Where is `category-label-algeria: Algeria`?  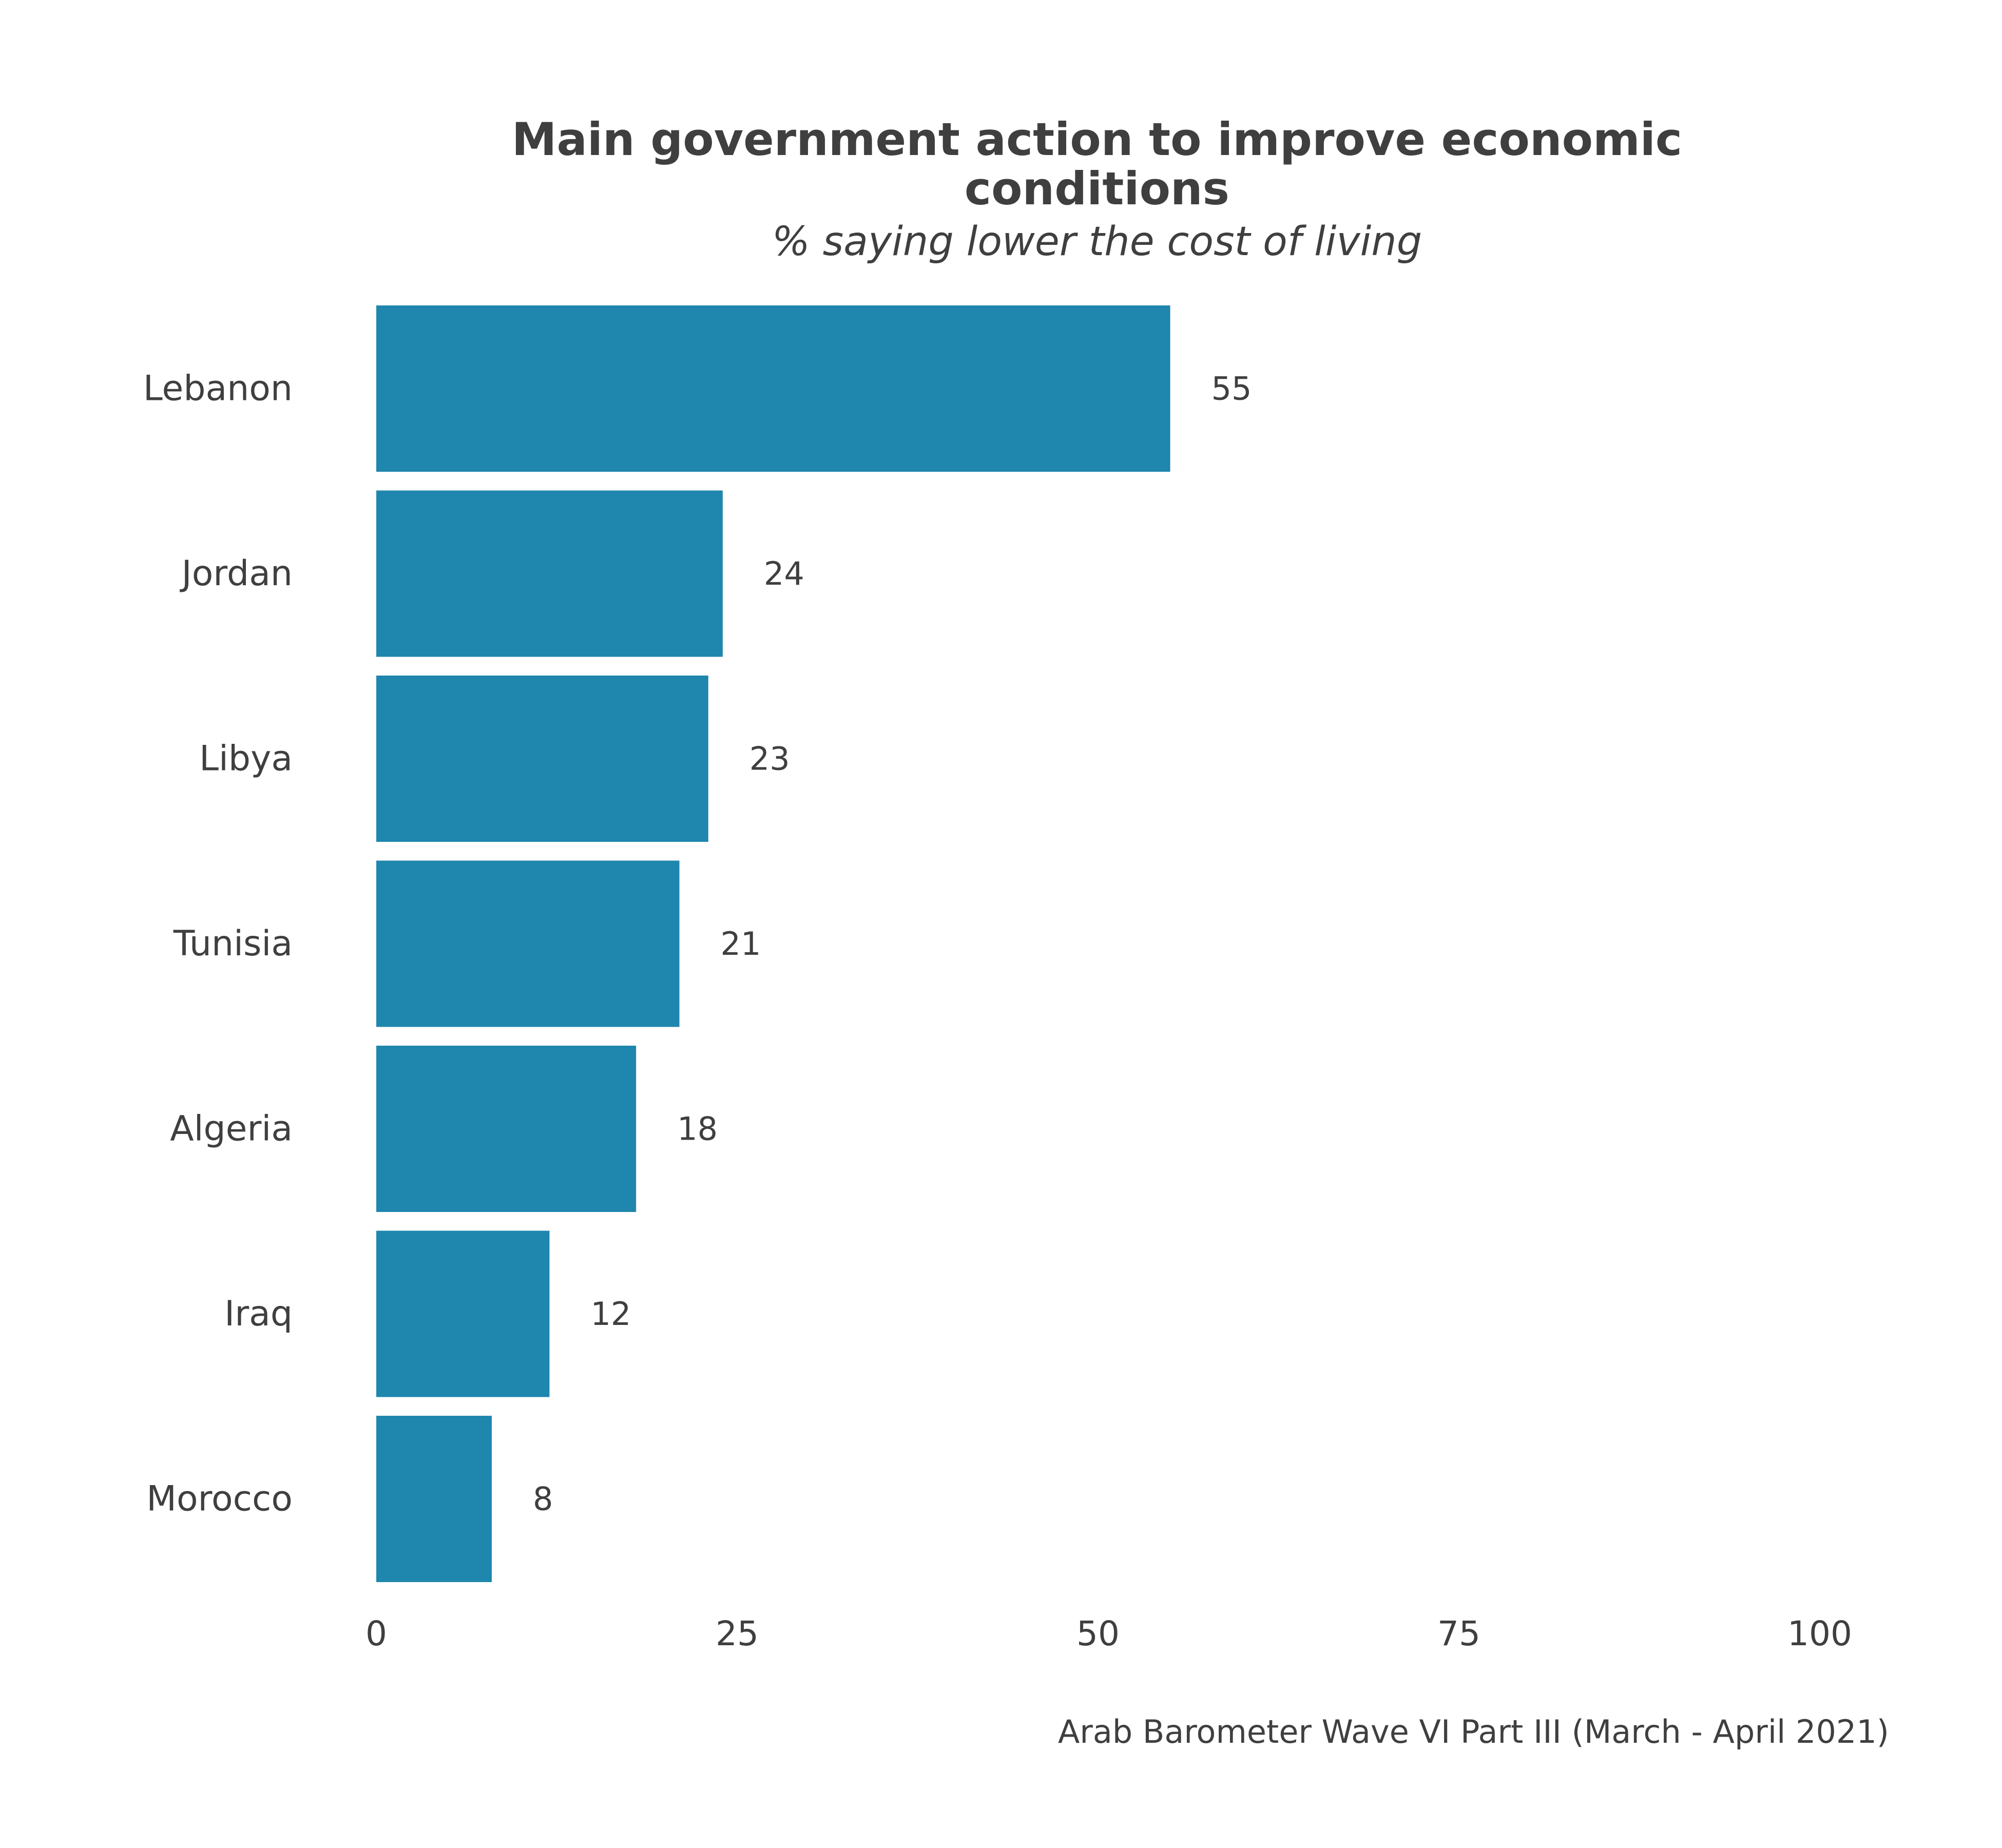
category-label-algeria: Algeria is located at coordinates (231, 1129).